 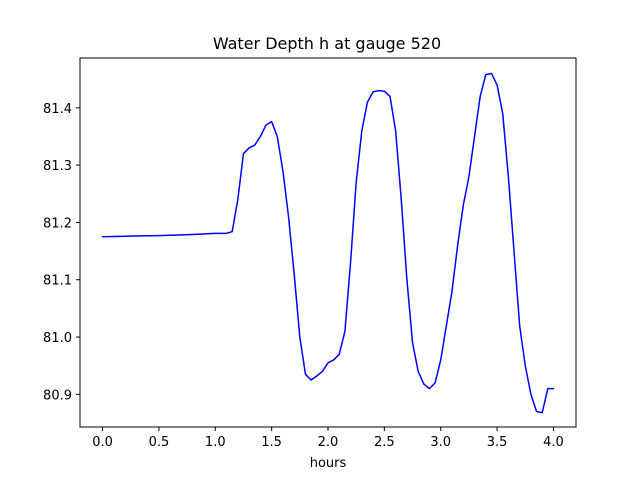 What do you see at coordinates (57, 338) in the screenshot?
I see `y-tick-label: 81.0` at bounding box center [57, 338].